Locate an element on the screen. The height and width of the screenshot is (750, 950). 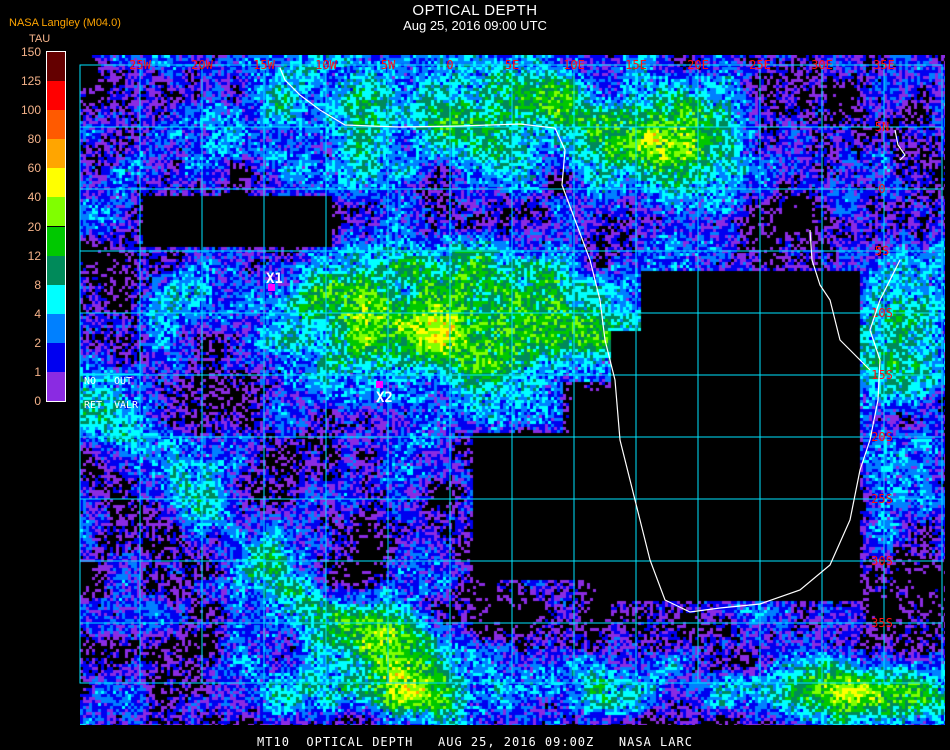
note-ret: RET is located at coordinates (93, 405).